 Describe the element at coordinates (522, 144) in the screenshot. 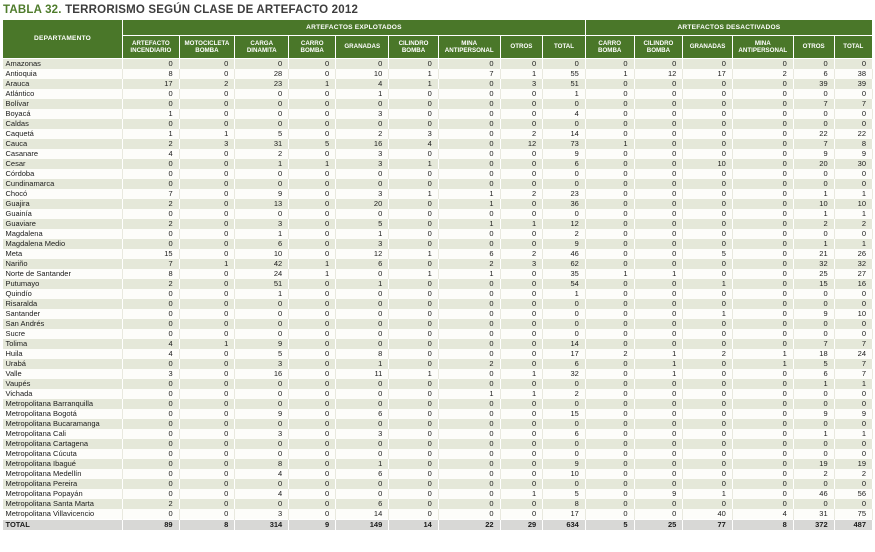

I see `value-cell: 12` at that location.